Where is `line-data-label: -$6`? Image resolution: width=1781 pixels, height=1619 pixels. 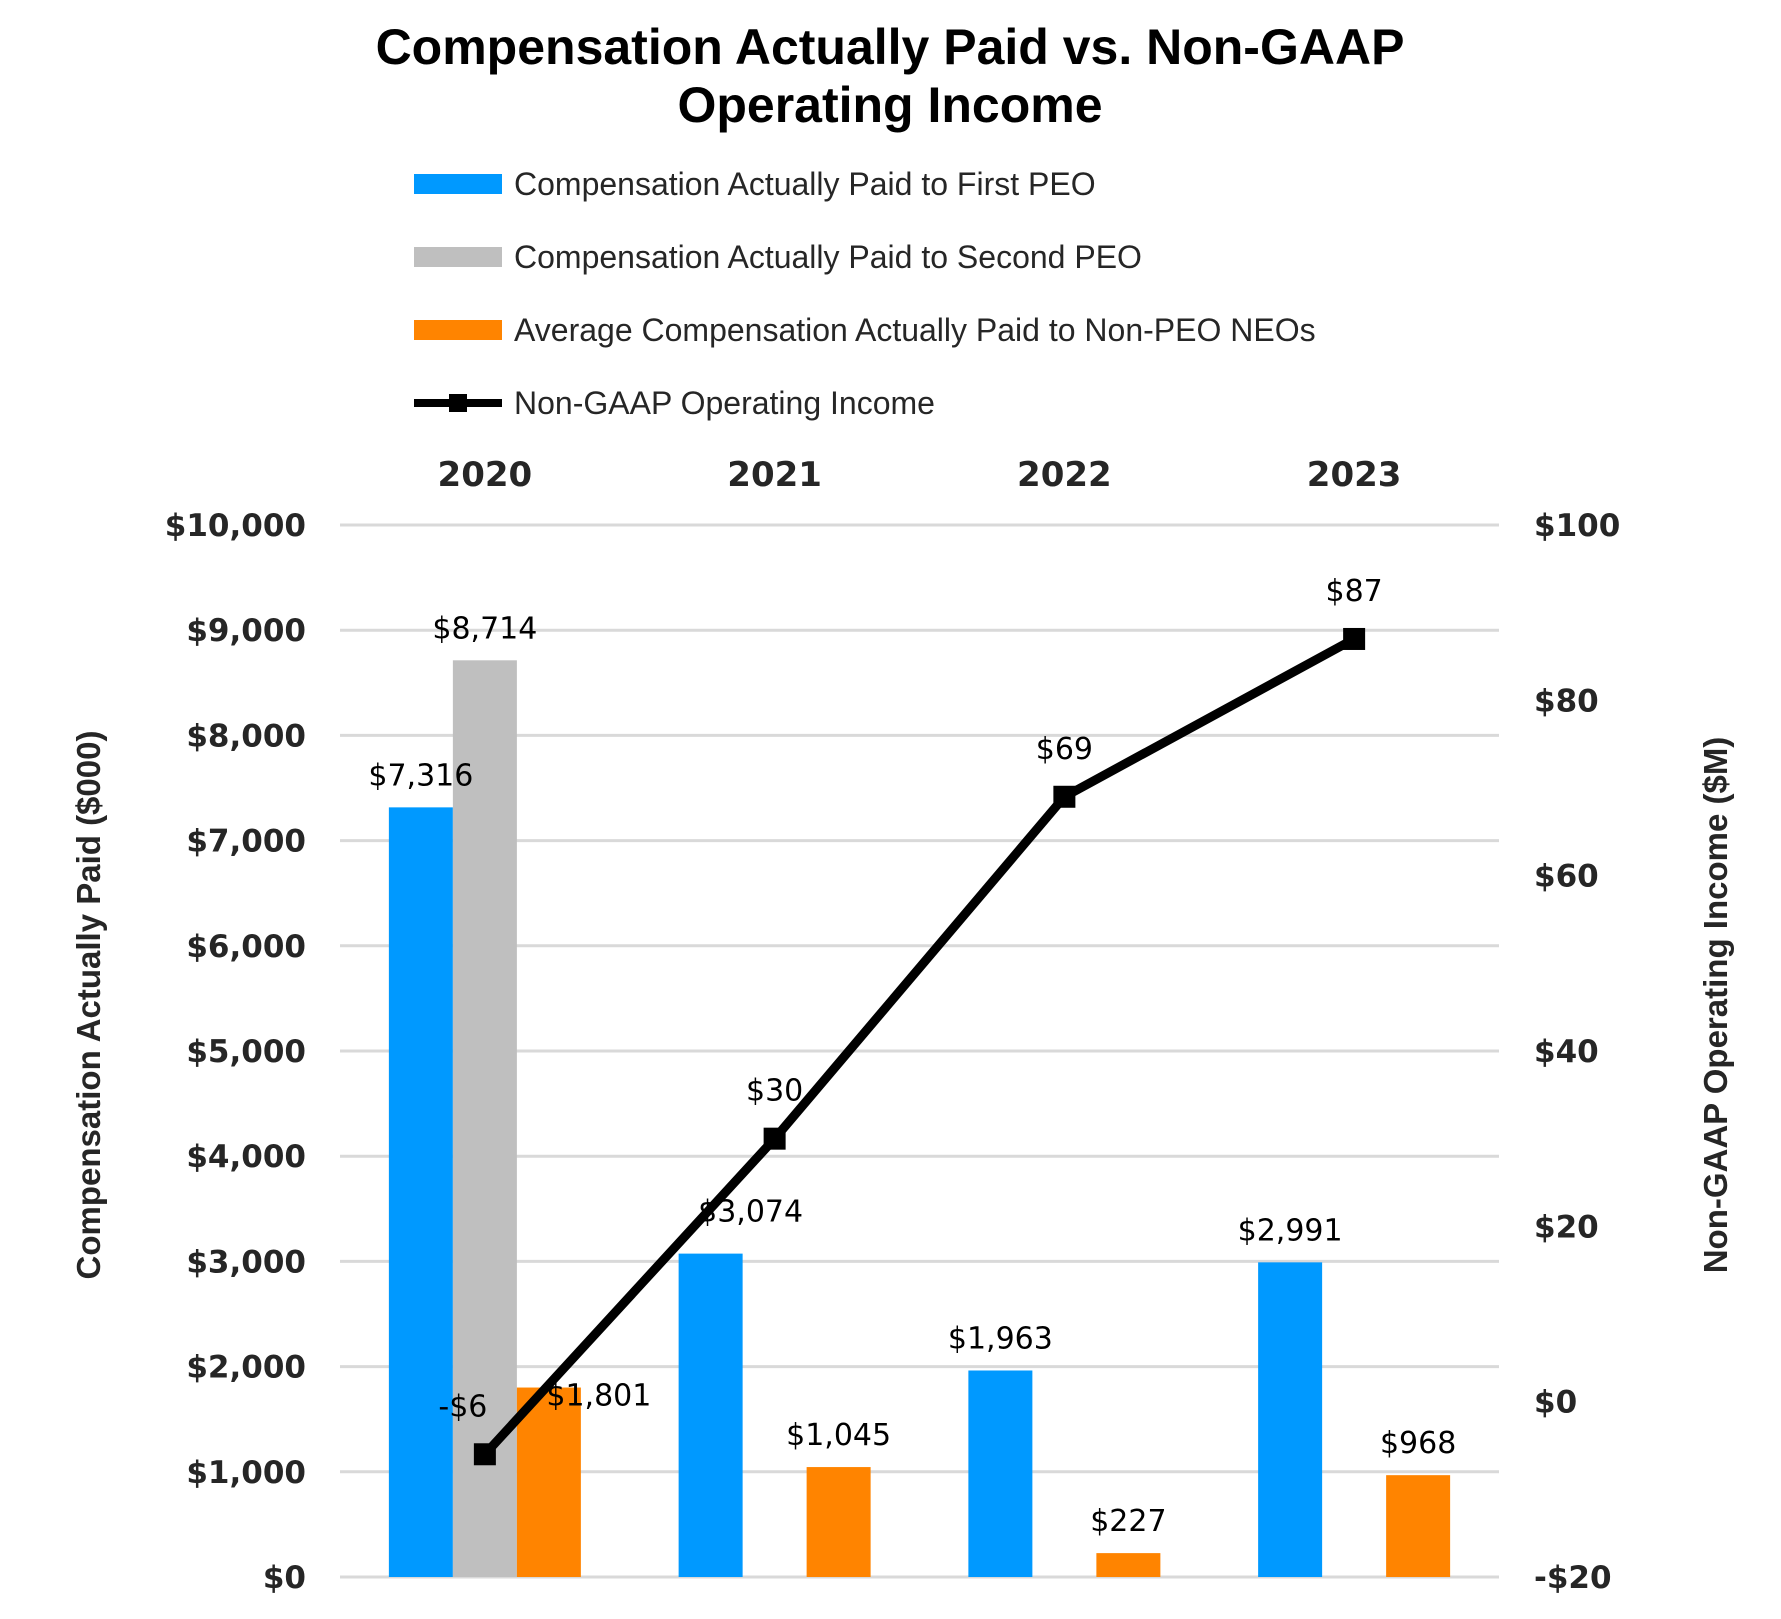
line-data-label: -$6 is located at coordinates (462, 1406).